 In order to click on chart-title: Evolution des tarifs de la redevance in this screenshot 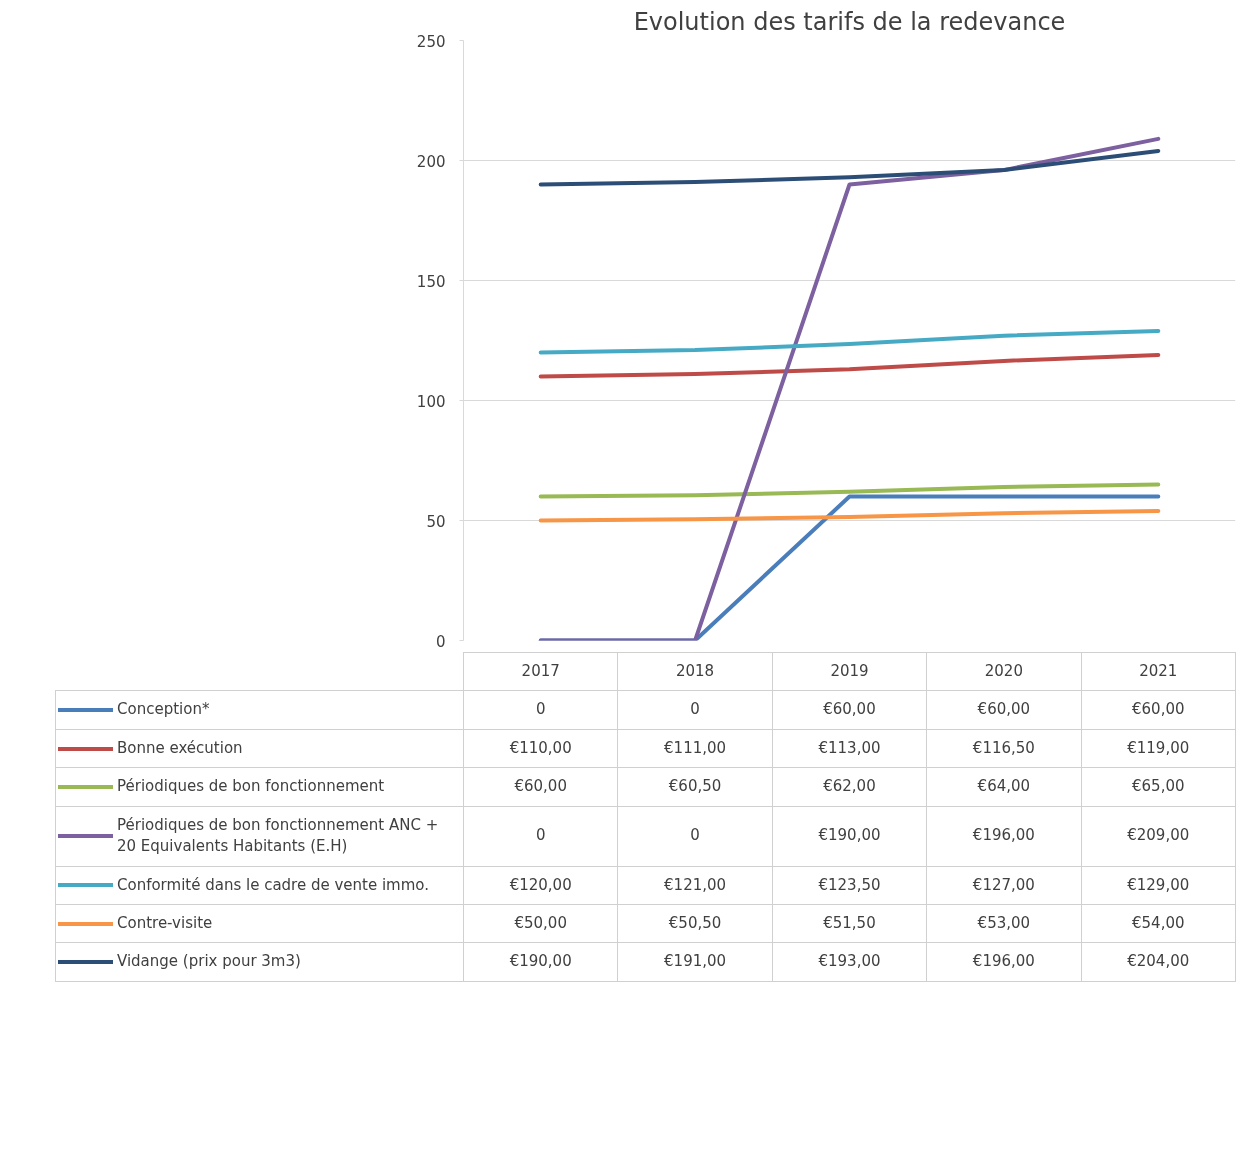, I will do `click(849, 21)`.